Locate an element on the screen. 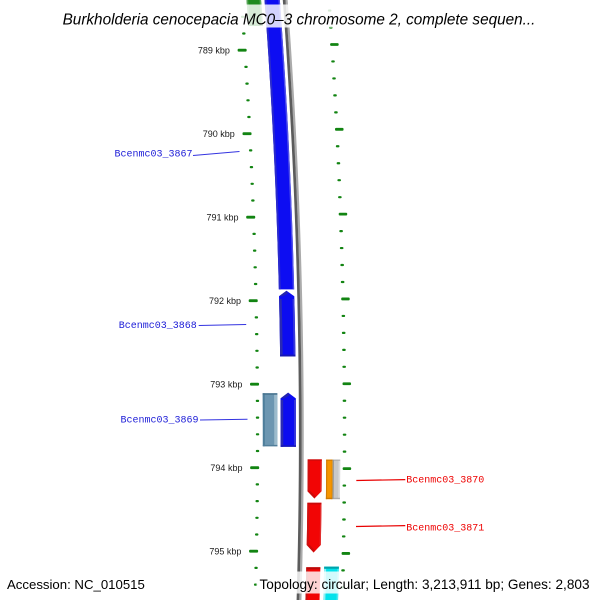  svg-text: 790 kbp is located at coordinates (219, 134).